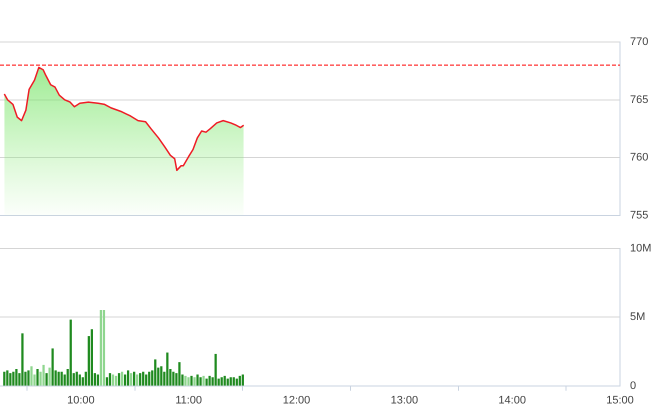 The height and width of the screenshot is (412, 660). Describe the element at coordinates (296, 400) in the screenshot. I see `x-tick-label: 12:00` at that location.